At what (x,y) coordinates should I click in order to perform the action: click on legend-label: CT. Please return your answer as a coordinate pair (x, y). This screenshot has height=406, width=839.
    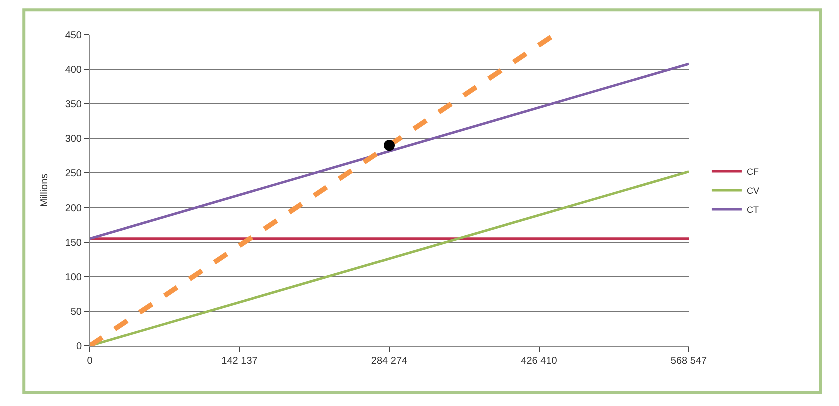
    Looking at the image, I should click on (753, 210).